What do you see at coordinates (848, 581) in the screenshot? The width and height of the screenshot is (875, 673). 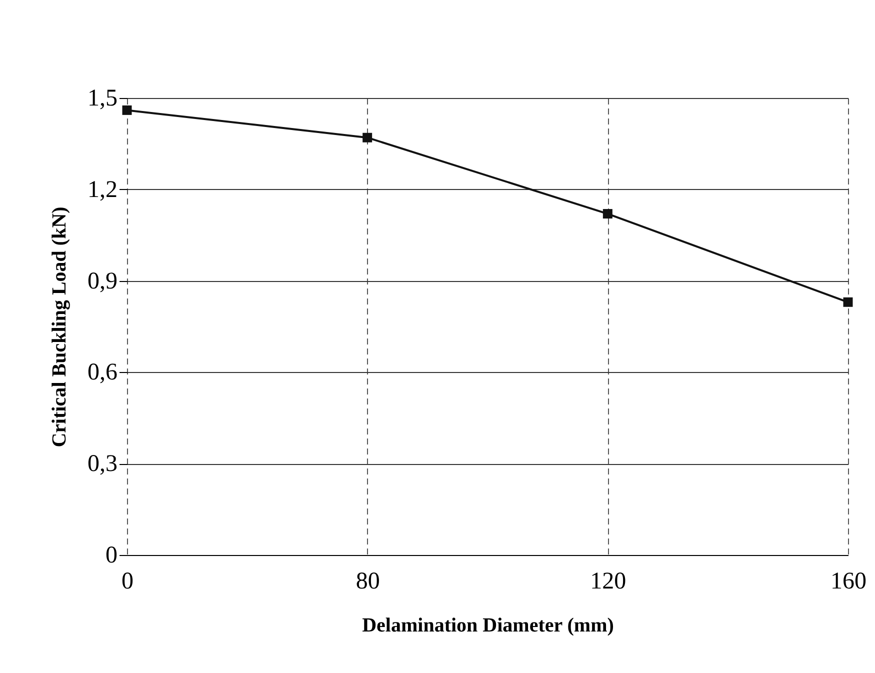 I see `x-tick-label: 160` at bounding box center [848, 581].